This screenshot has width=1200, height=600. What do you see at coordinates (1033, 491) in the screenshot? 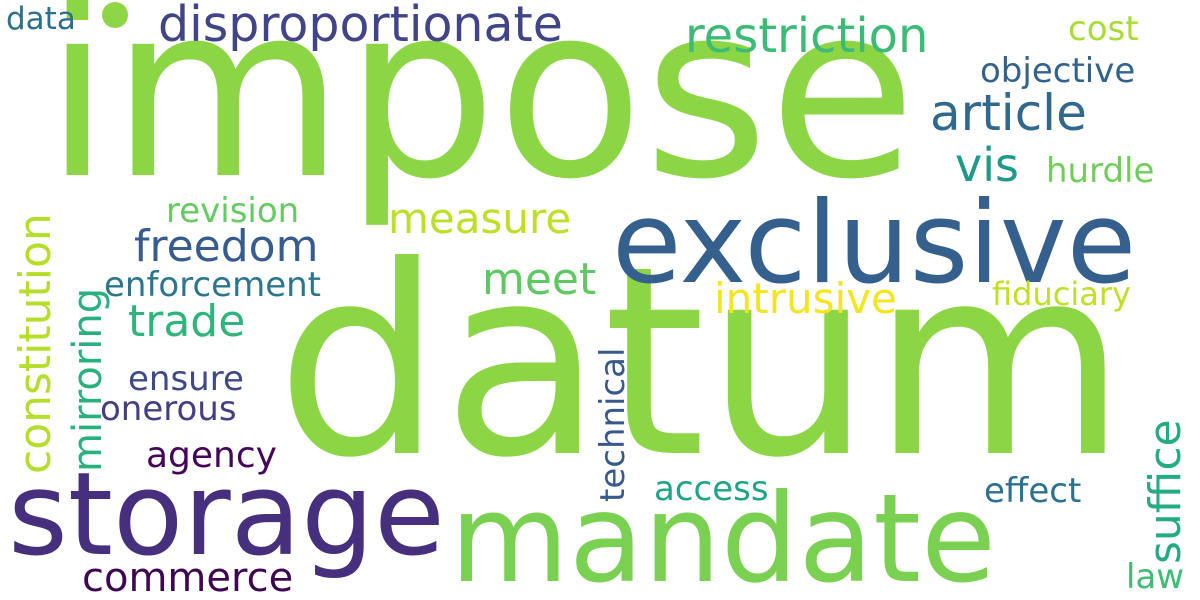
I see `word-effect: effect` at bounding box center [1033, 491].